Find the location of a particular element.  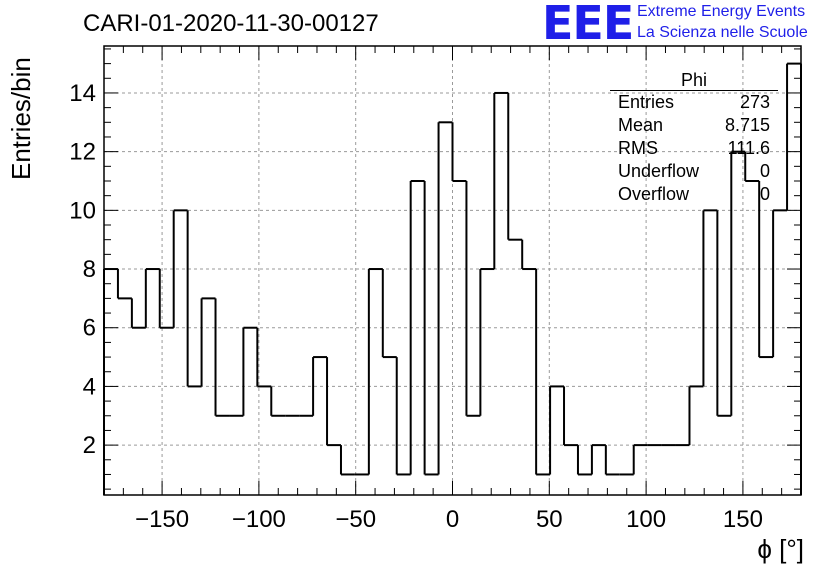

y-tick-label: 4 is located at coordinates (89, 386).